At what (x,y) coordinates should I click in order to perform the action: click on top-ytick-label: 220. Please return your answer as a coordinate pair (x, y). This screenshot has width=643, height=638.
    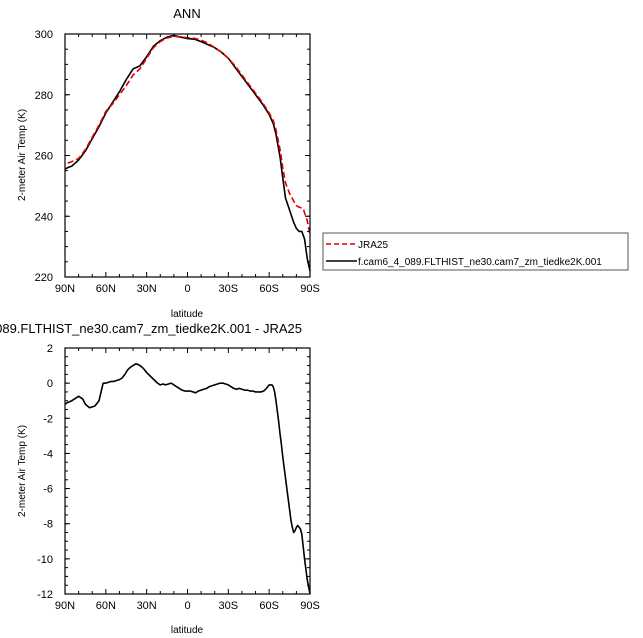
    Looking at the image, I should click on (44, 278).